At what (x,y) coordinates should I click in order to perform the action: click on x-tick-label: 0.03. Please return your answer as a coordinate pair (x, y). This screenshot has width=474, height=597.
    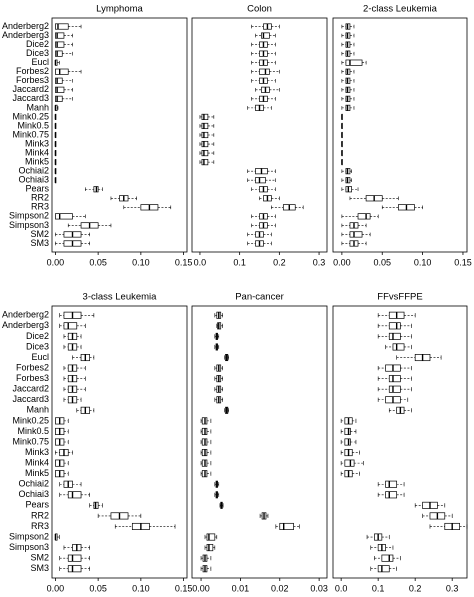
    Looking at the image, I should click on (319, 587).